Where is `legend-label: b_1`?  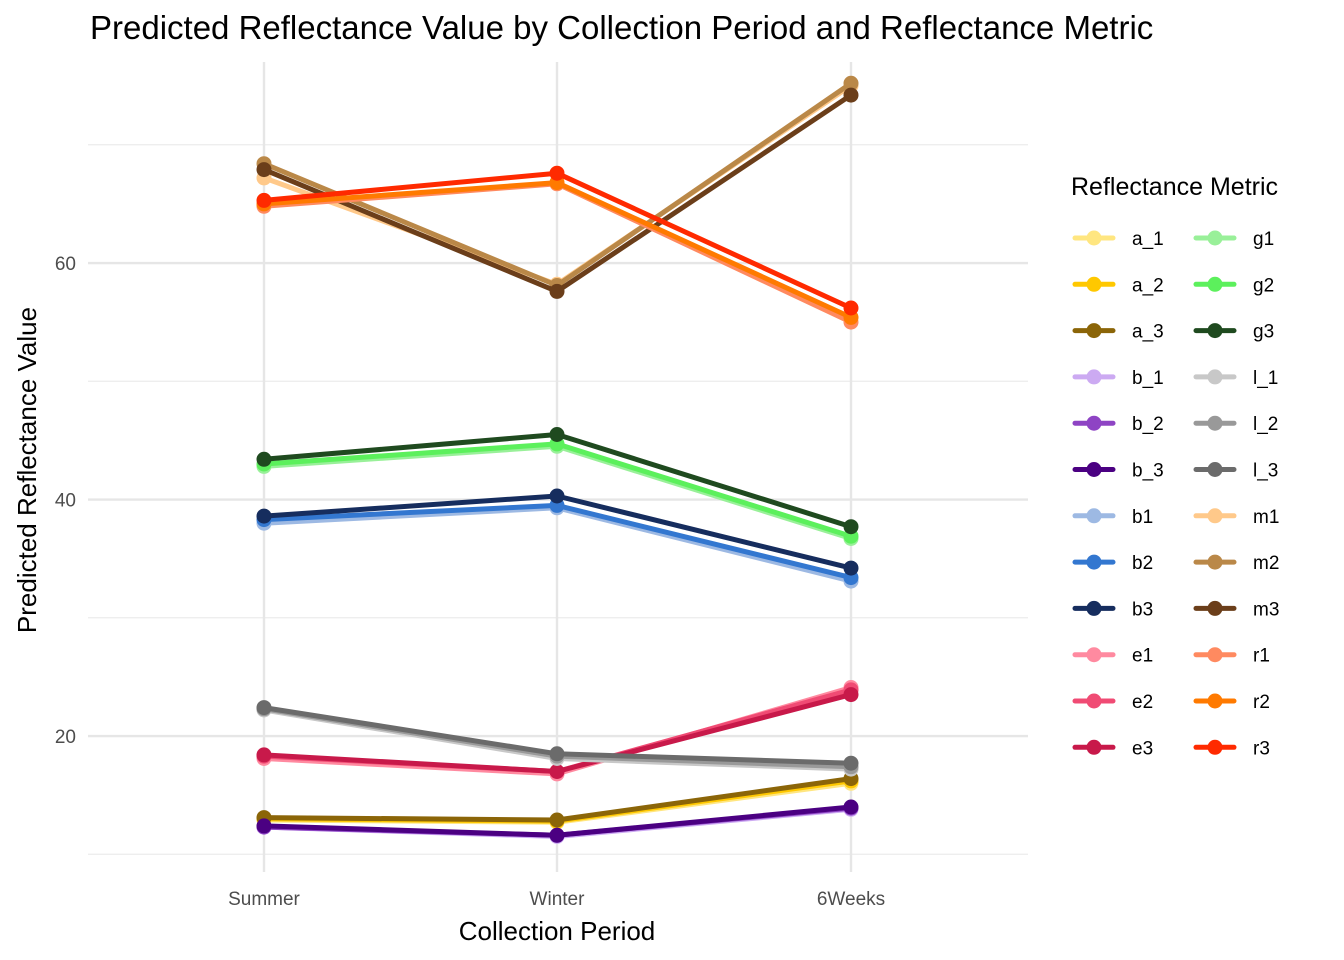 legend-label: b_1 is located at coordinates (1148, 378).